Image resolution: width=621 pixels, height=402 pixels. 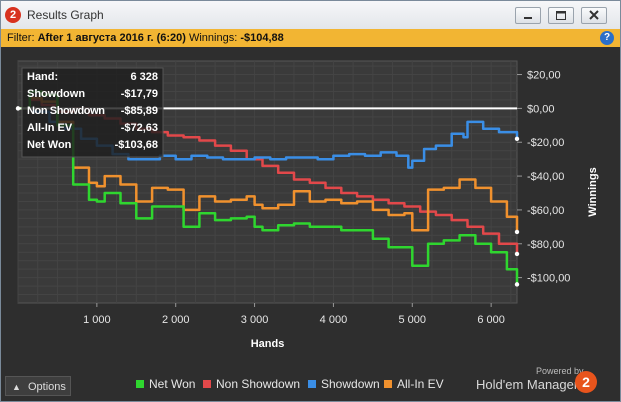 What do you see at coordinates (560, 371) in the screenshot?
I see `powered-by-text: Powered by` at bounding box center [560, 371].